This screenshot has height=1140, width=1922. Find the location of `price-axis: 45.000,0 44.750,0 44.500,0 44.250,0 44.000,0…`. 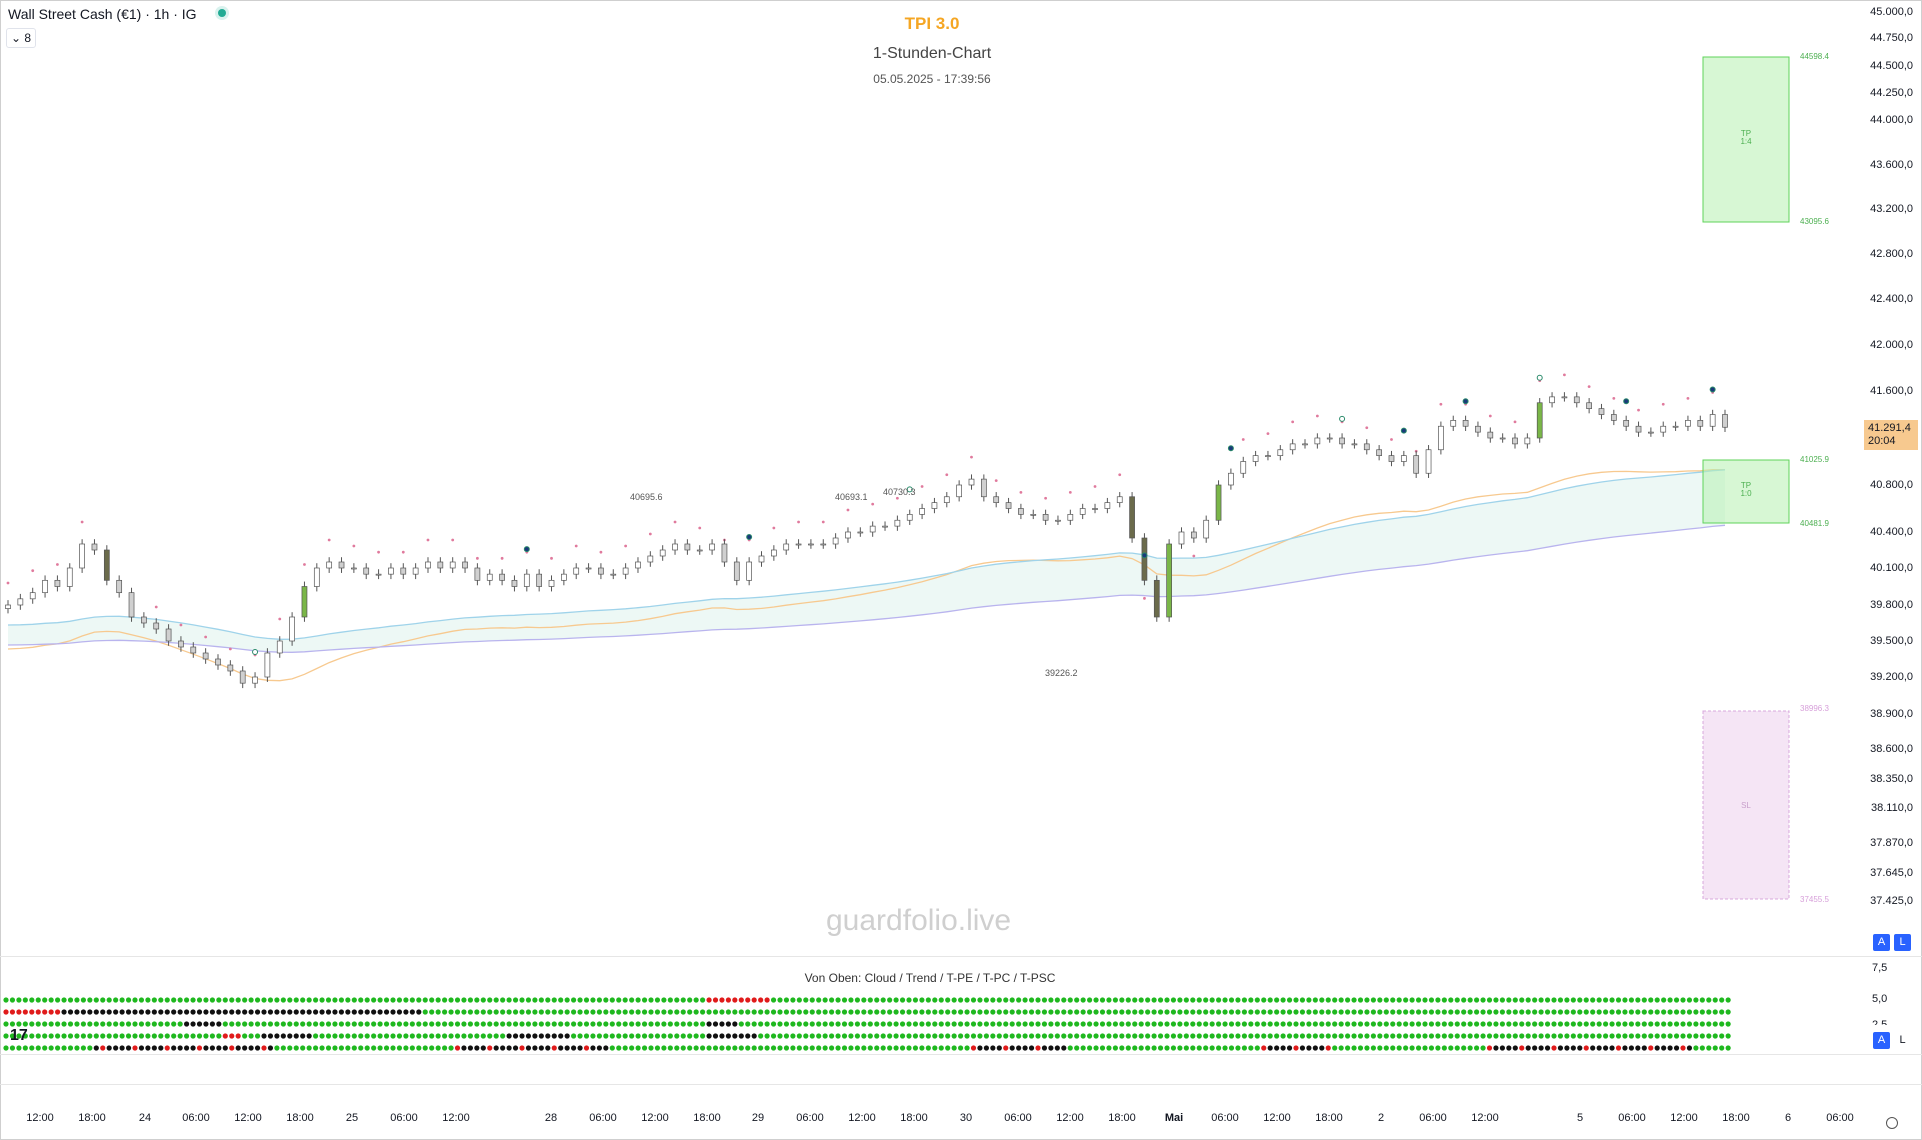

price-axis: 45.000,0 44.750,0 44.500,0 44.250,0 44.000,0… is located at coordinates (1887, 475).